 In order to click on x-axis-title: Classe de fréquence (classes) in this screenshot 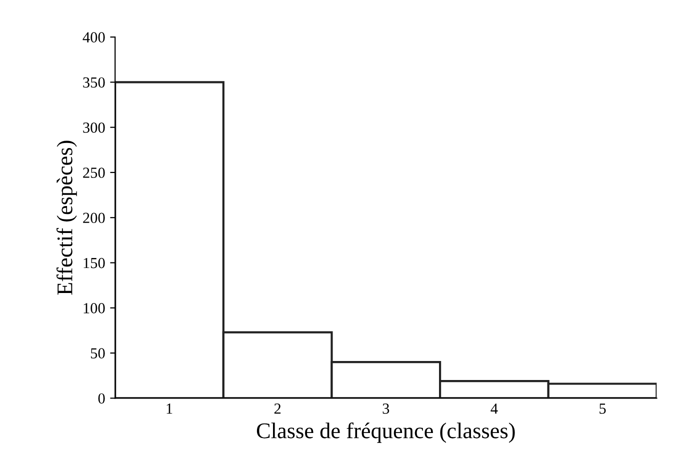, I will do `click(385, 432)`.